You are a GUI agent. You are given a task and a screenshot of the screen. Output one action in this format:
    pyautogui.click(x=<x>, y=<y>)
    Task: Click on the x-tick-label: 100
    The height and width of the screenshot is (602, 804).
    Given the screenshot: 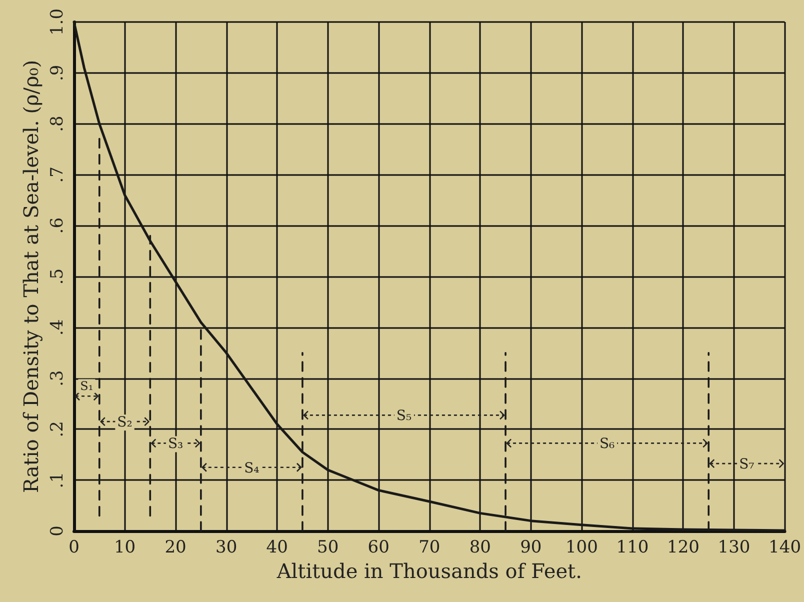 What is the action you would take?
    pyautogui.click(x=581, y=548)
    